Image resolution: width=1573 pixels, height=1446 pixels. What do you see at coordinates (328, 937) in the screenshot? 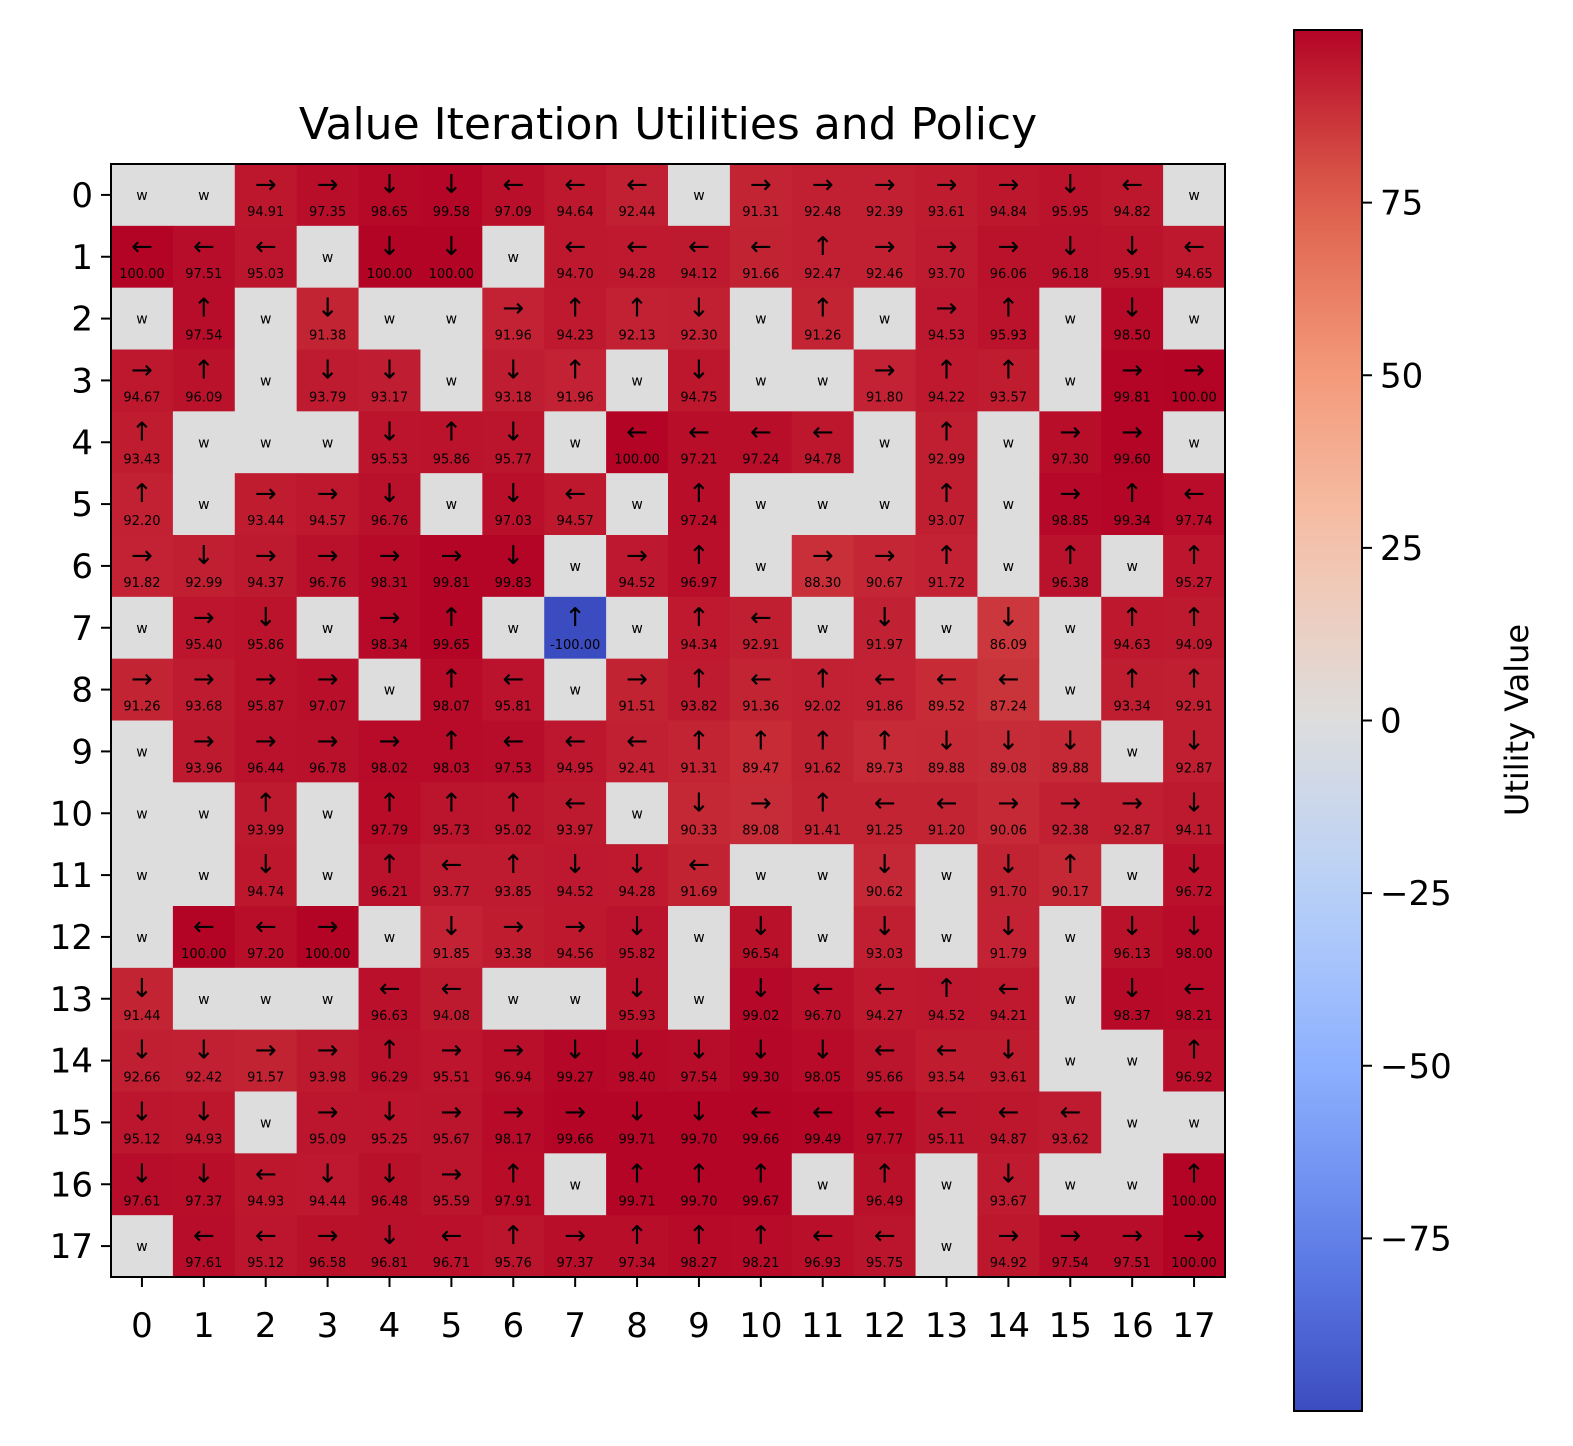
I see `heatmap-cell: → 100.00` at bounding box center [328, 937].